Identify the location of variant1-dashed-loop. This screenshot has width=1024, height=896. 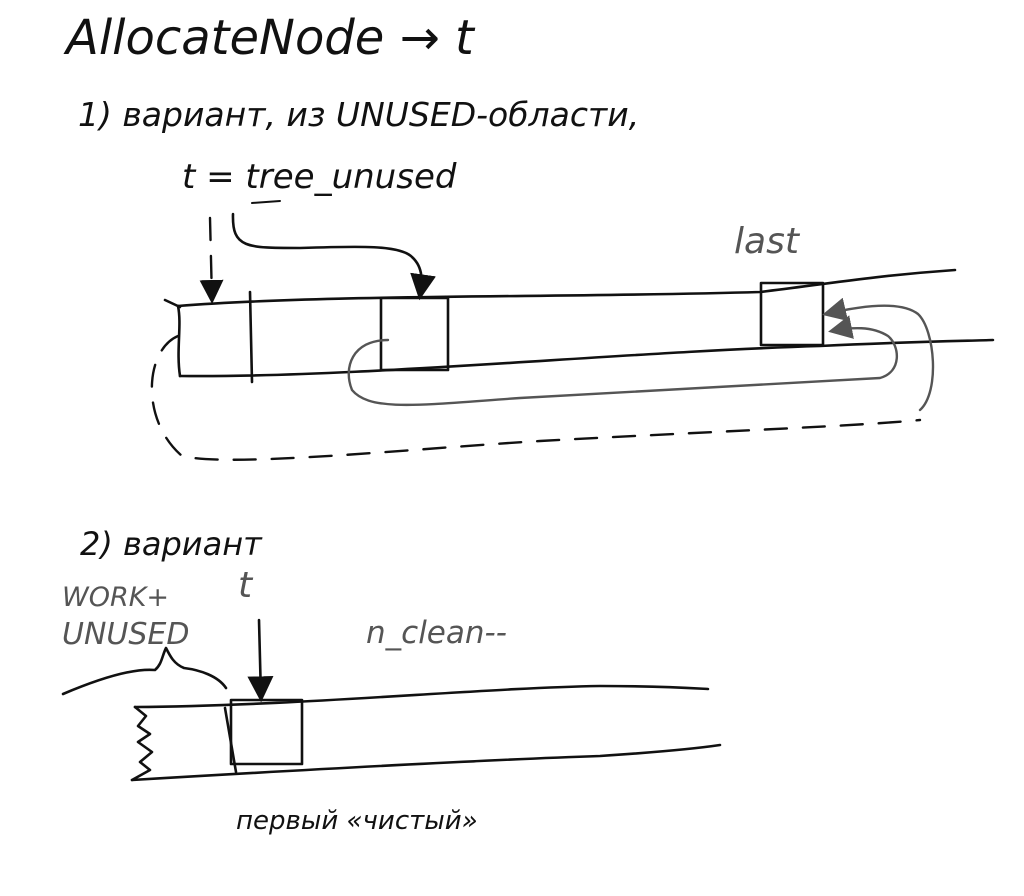
(536, 397).